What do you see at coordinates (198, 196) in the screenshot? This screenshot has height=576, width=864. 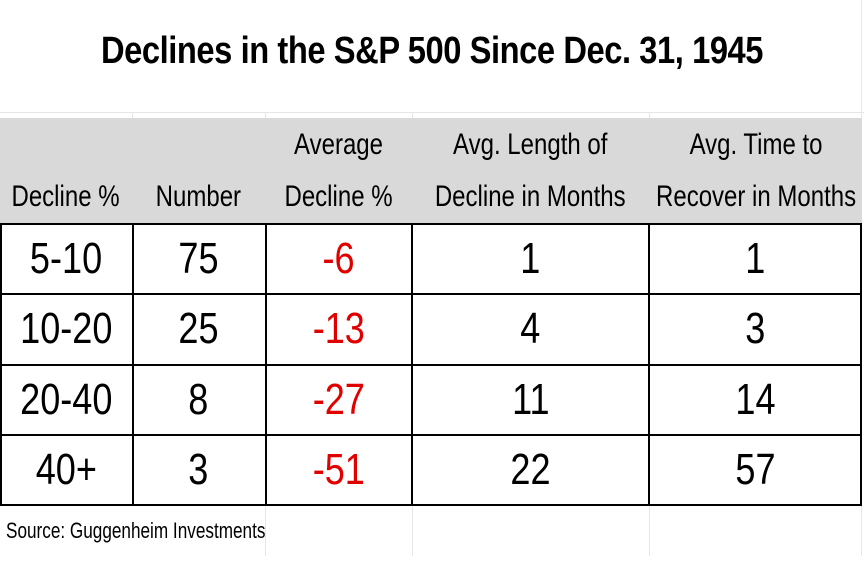 I see `header-line2: Number` at bounding box center [198, 196].